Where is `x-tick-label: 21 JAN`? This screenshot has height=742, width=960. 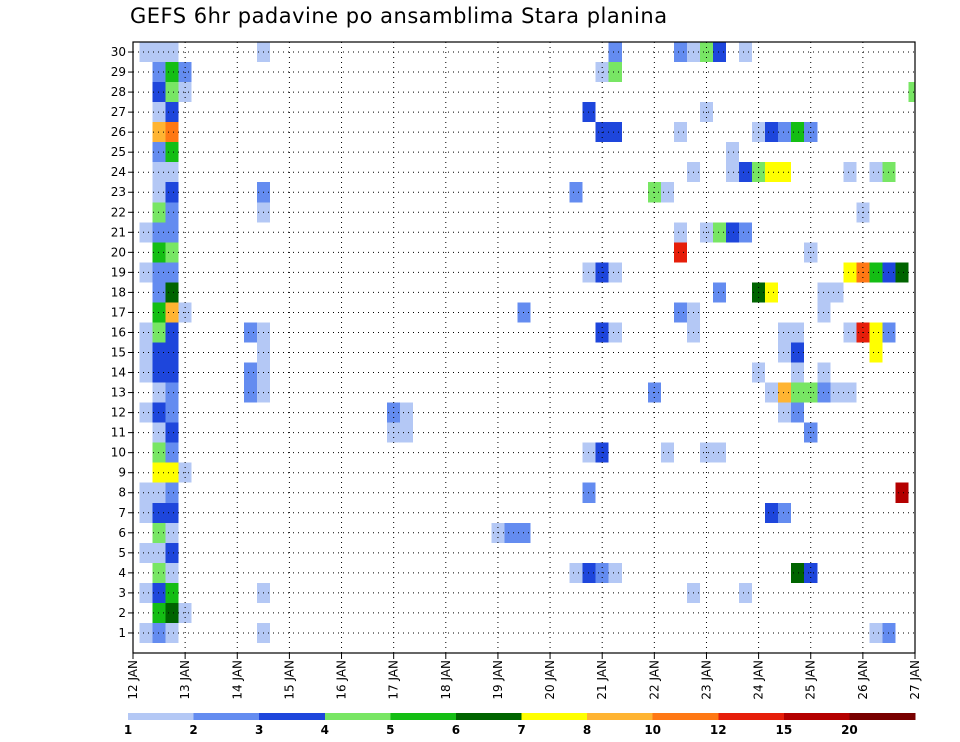 x-tick-label: 21 JAN is located at coordinates (602, 680).